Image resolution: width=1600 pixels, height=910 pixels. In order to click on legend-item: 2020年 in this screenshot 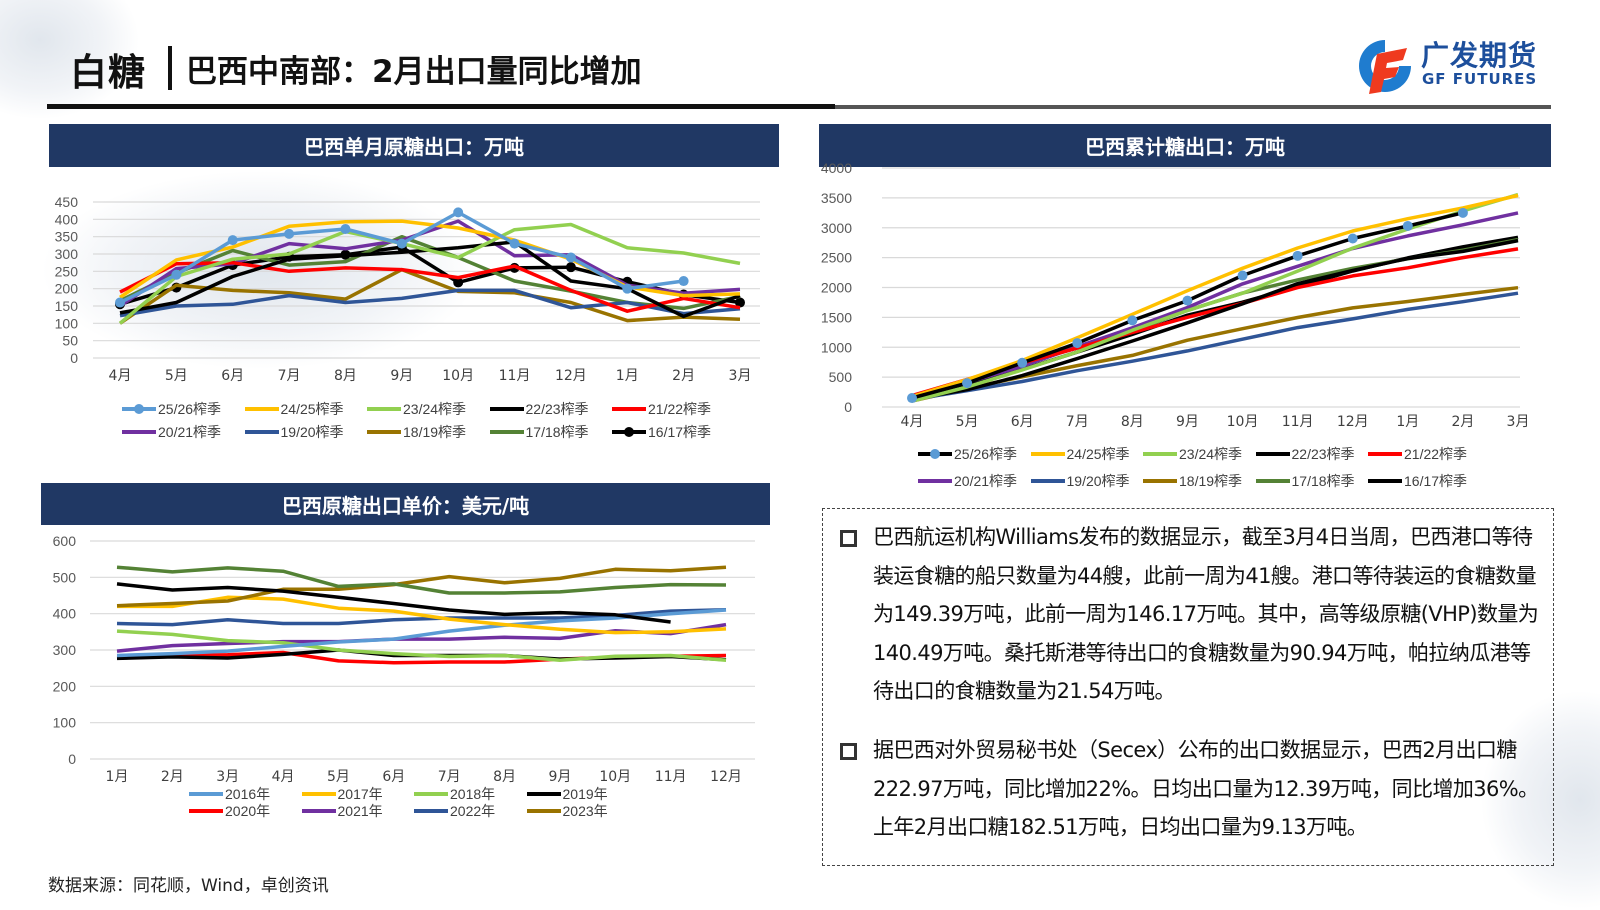, I will do `click(229, 811)`.